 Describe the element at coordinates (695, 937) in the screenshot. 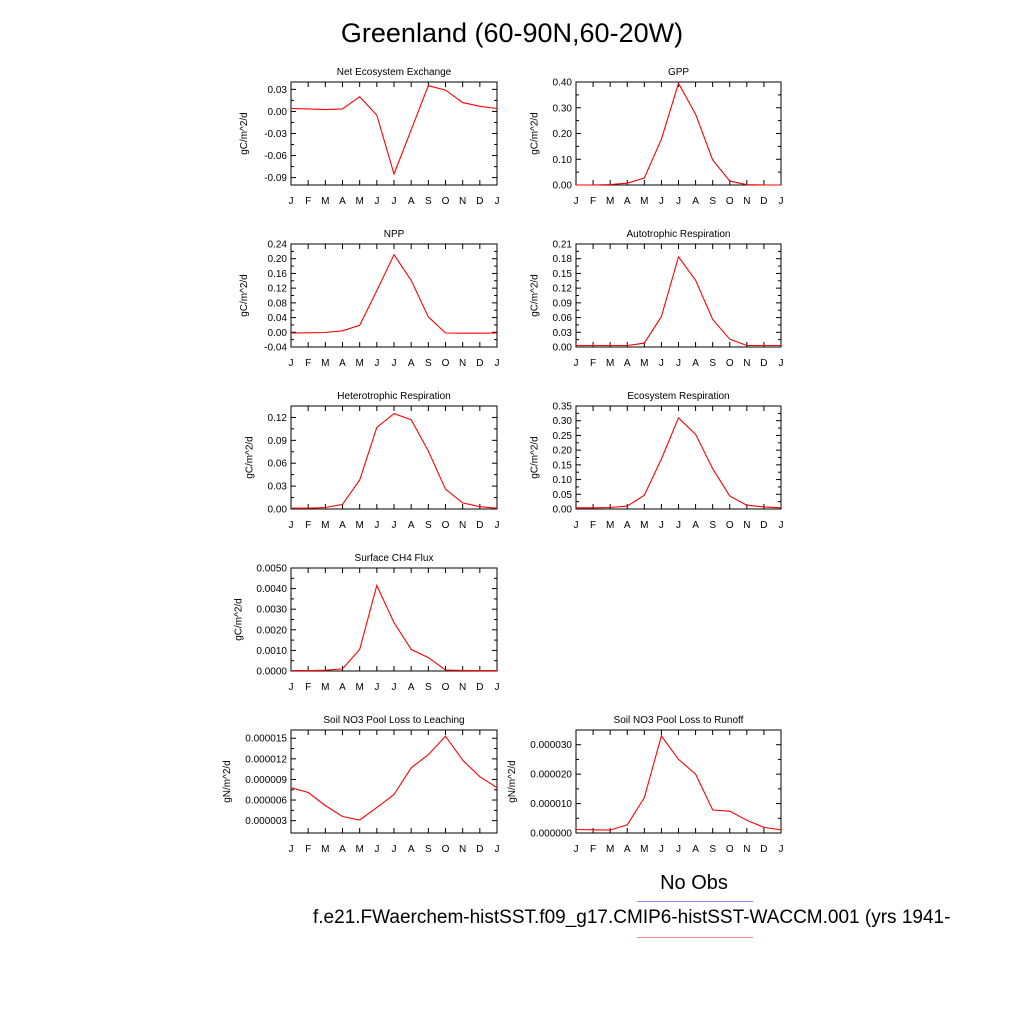

I see `legend-model-line` at that location.